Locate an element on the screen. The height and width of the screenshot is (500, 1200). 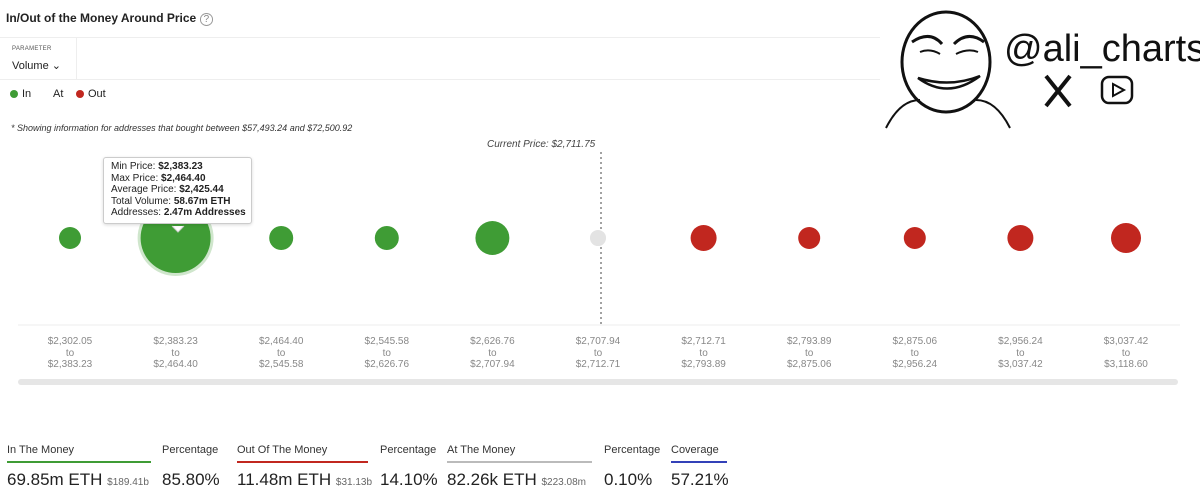
range-to: $2,464.40 is located at coordinates (175, 364).